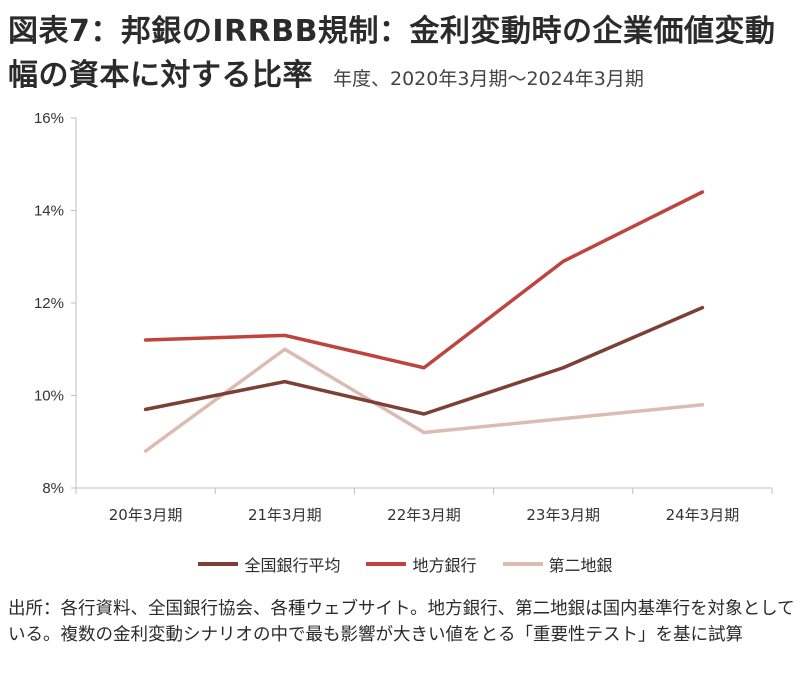 The image size is (811, 679). I want to click on chart-title-line-2: 幅の資本に対する比率 年度、2020年3月期〜2024年3月期, so click(326, 72).